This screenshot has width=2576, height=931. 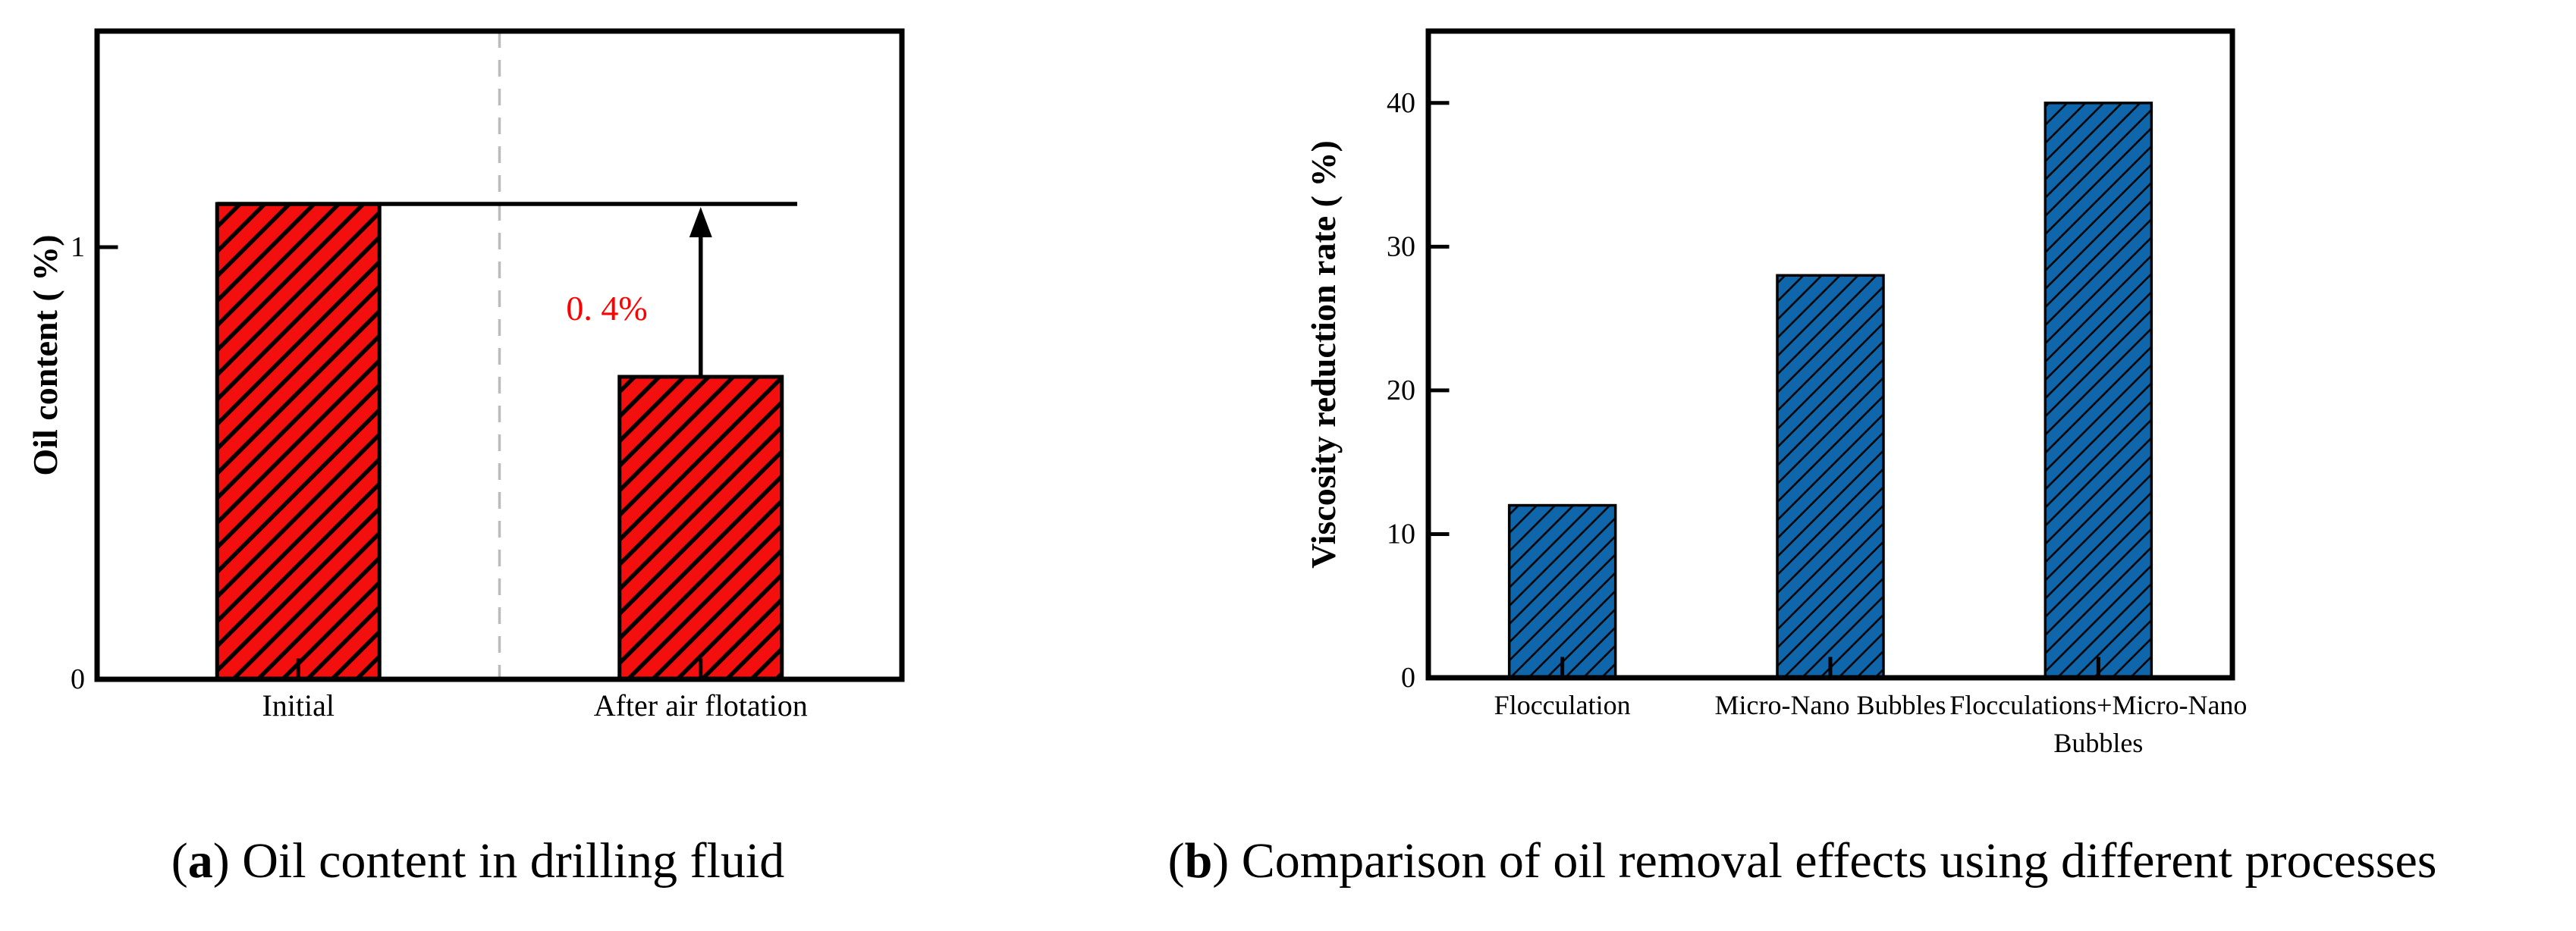 I want to click on y-tick-label-1: 1, so click(x=78, y=247).